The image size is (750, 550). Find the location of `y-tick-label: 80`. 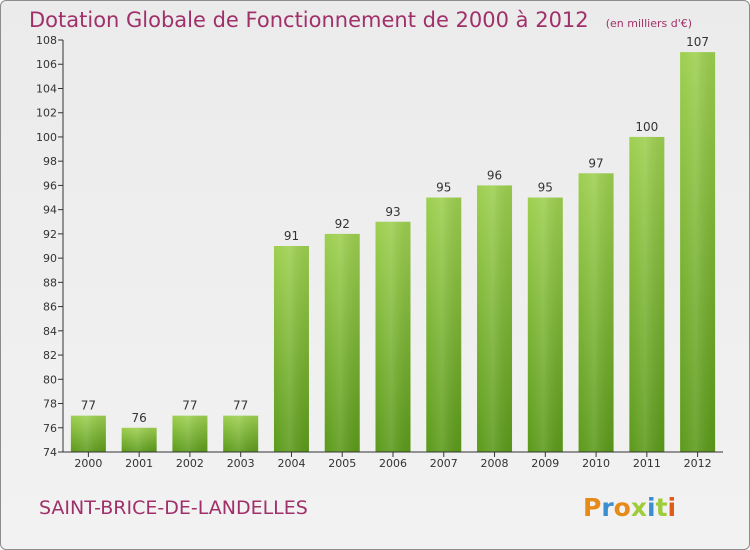

y-tick-label: 80 is located at coordinates (50, 379).